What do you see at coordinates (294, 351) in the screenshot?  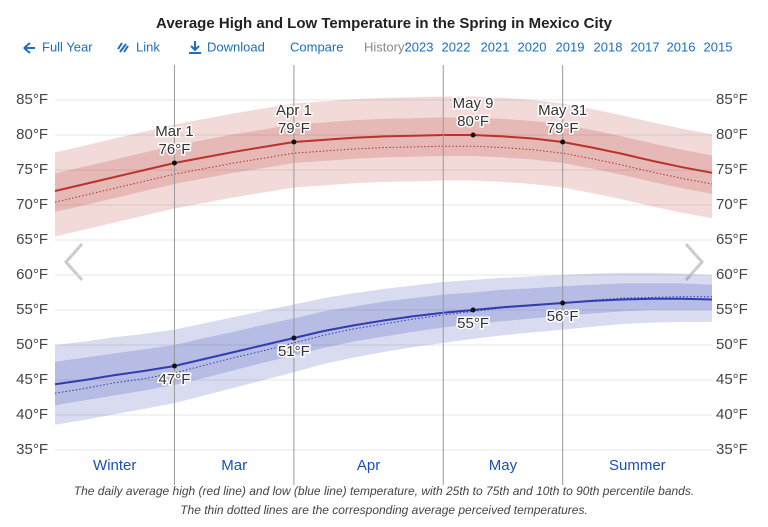 I see `value-label: 51°F` at bounding box center [294, 351].